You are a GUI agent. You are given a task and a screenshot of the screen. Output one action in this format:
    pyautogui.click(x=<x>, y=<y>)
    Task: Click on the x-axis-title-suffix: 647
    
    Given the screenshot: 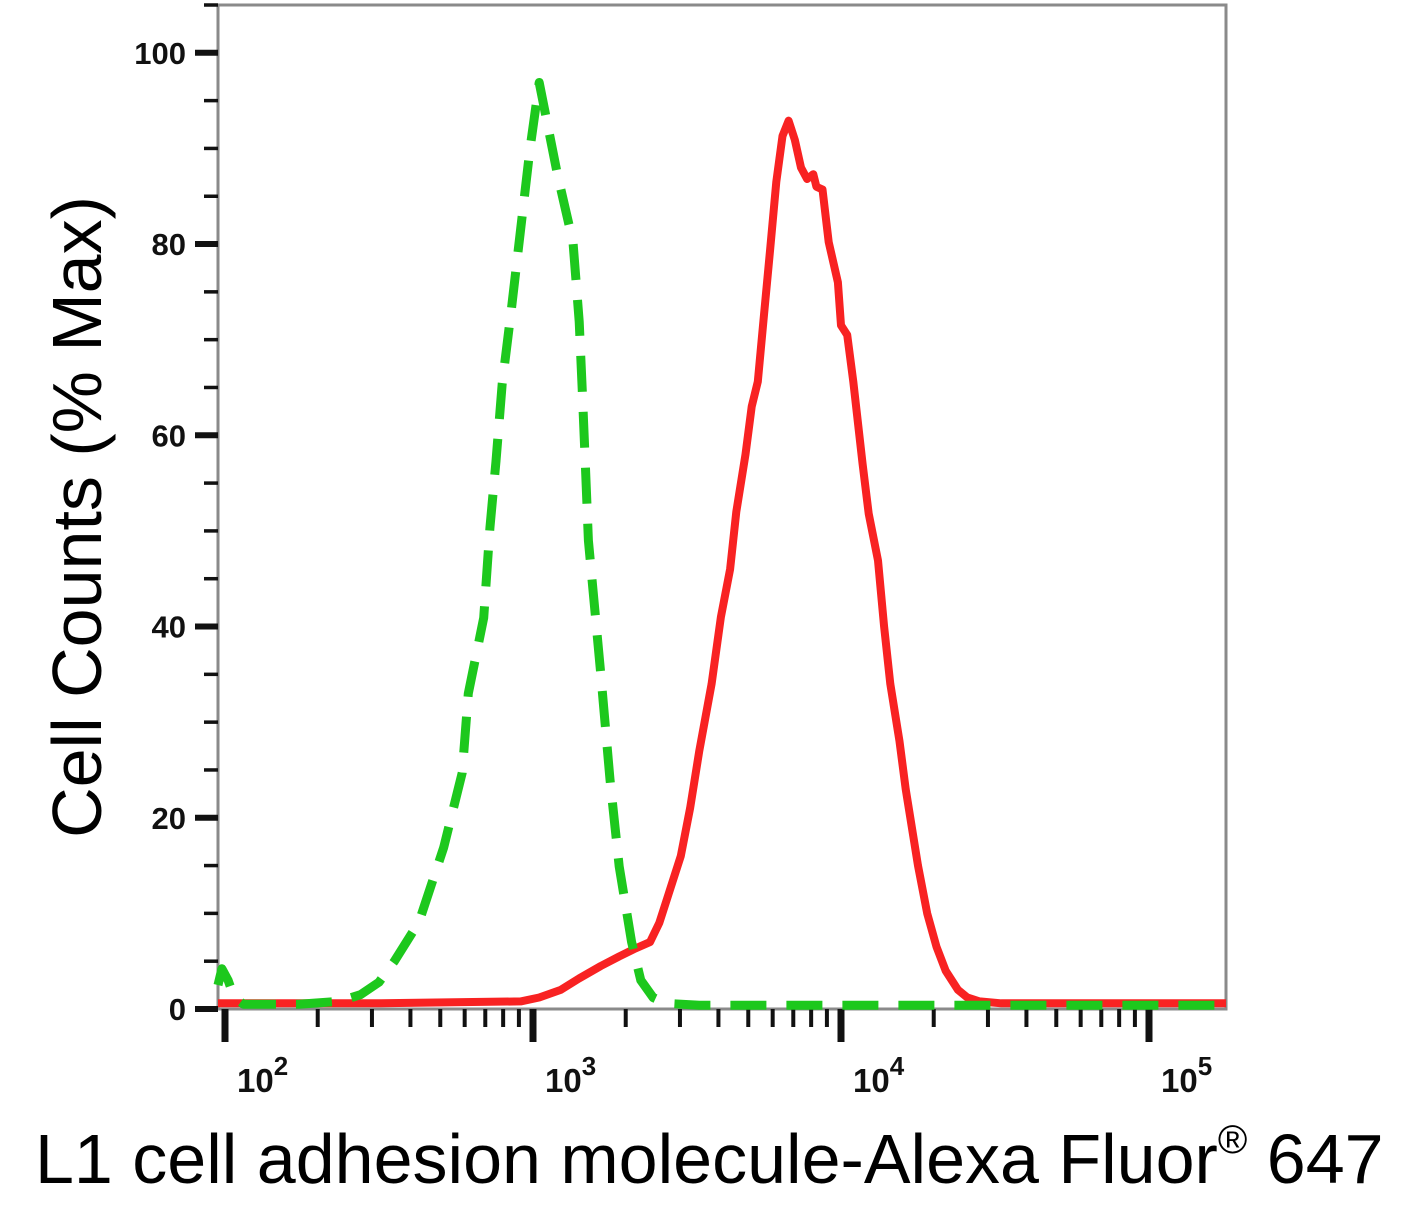 What is the action you would take?
    pyautogui.click(x=1315, y=1159)
    